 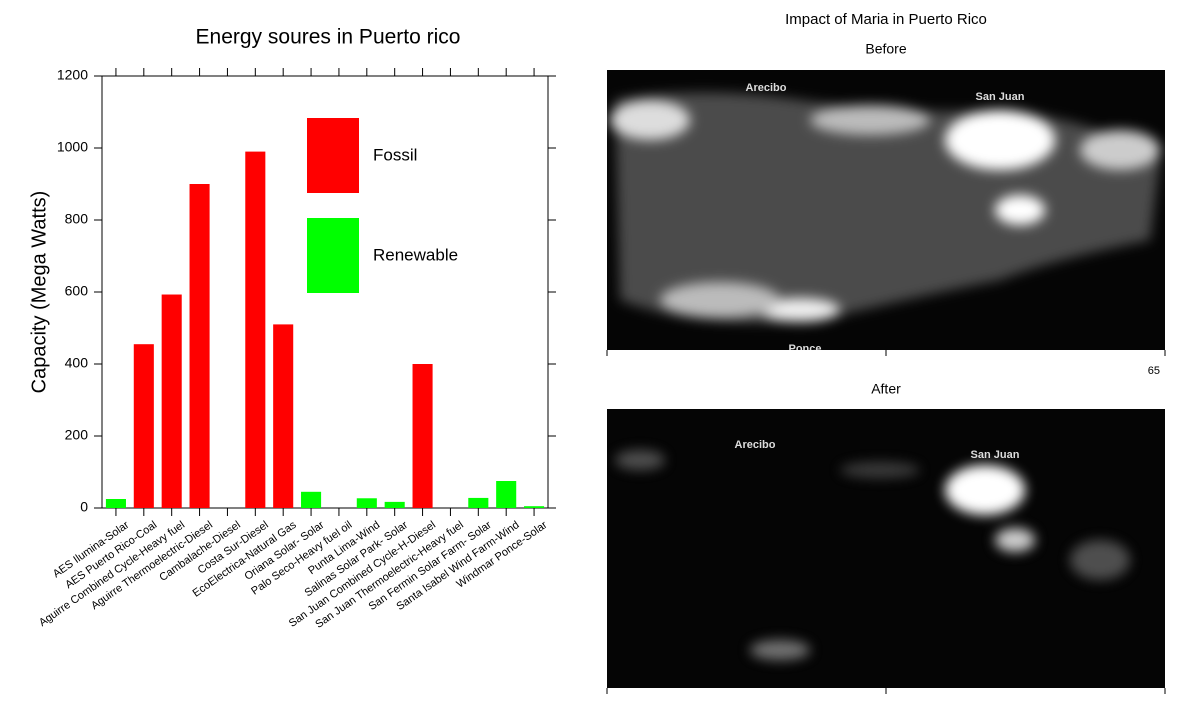 What do you see at coordinates (77, 219) in the screenshot?
I see `y-tick-label: 800` at bounding box center [77, 219].